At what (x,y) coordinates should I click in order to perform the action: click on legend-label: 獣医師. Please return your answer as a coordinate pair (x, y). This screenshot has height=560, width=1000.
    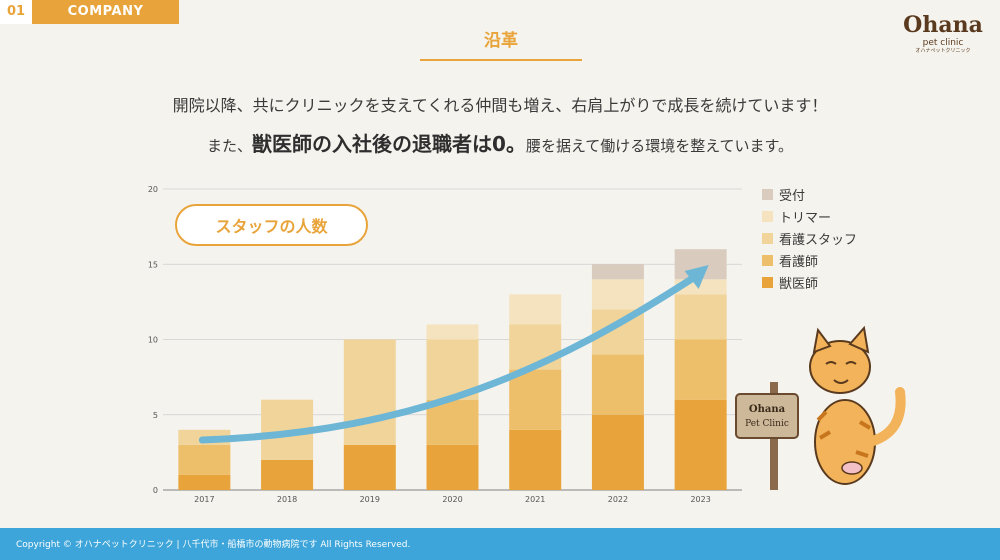
    Looking at the image, I should click on (799, 284).